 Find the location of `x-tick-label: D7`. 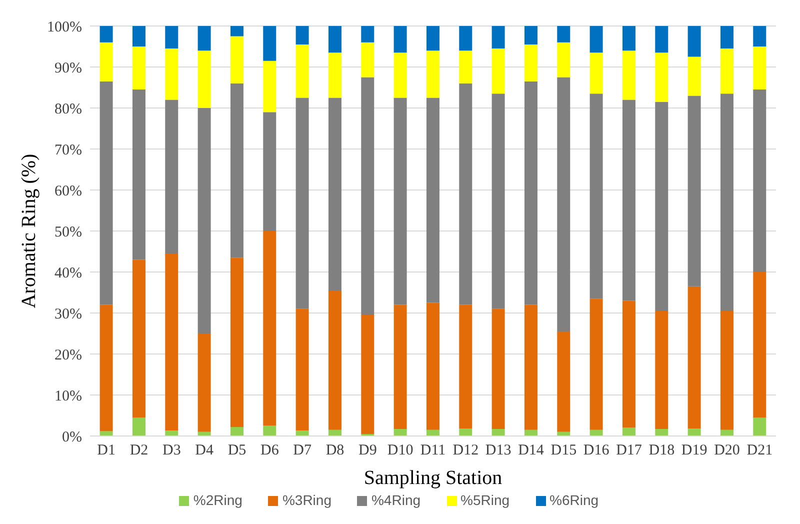

x-tick-label: D7 is located at coordinates (302, 450).